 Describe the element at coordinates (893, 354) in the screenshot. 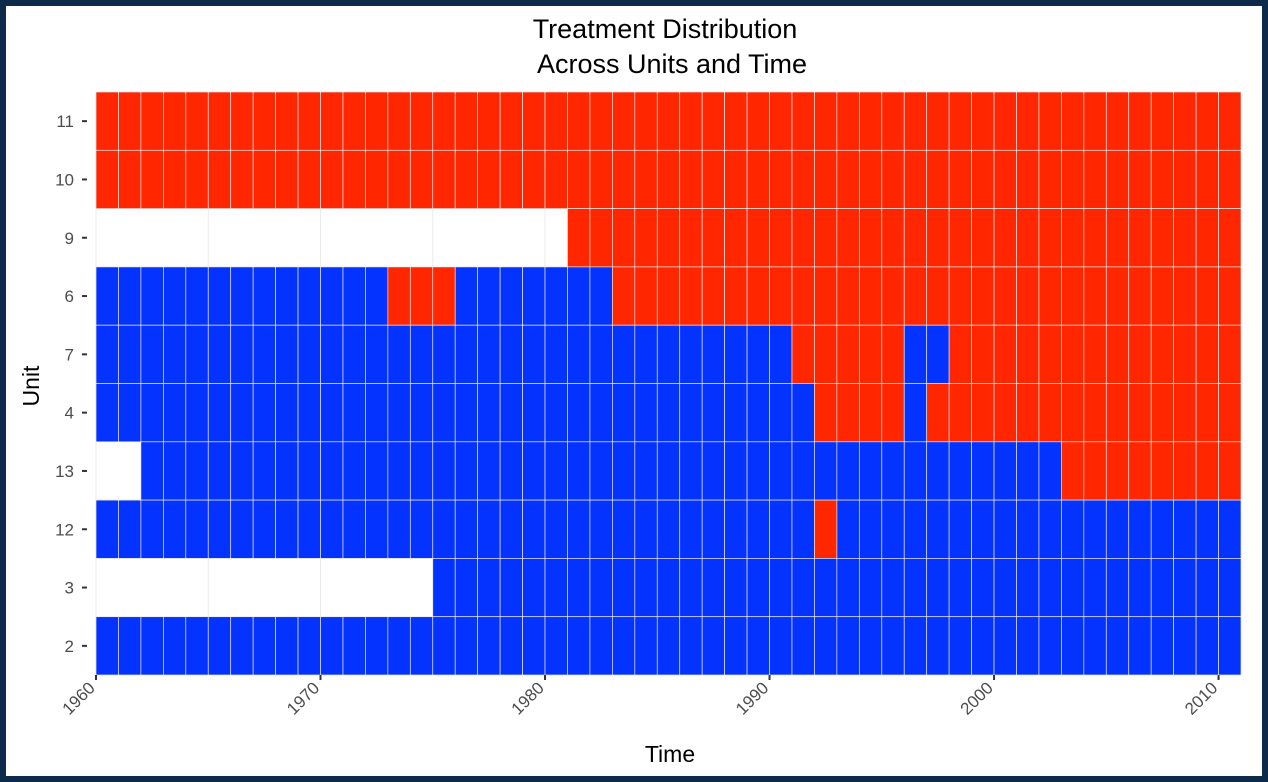

I see `heatmap-cell-7-1995` at that location.